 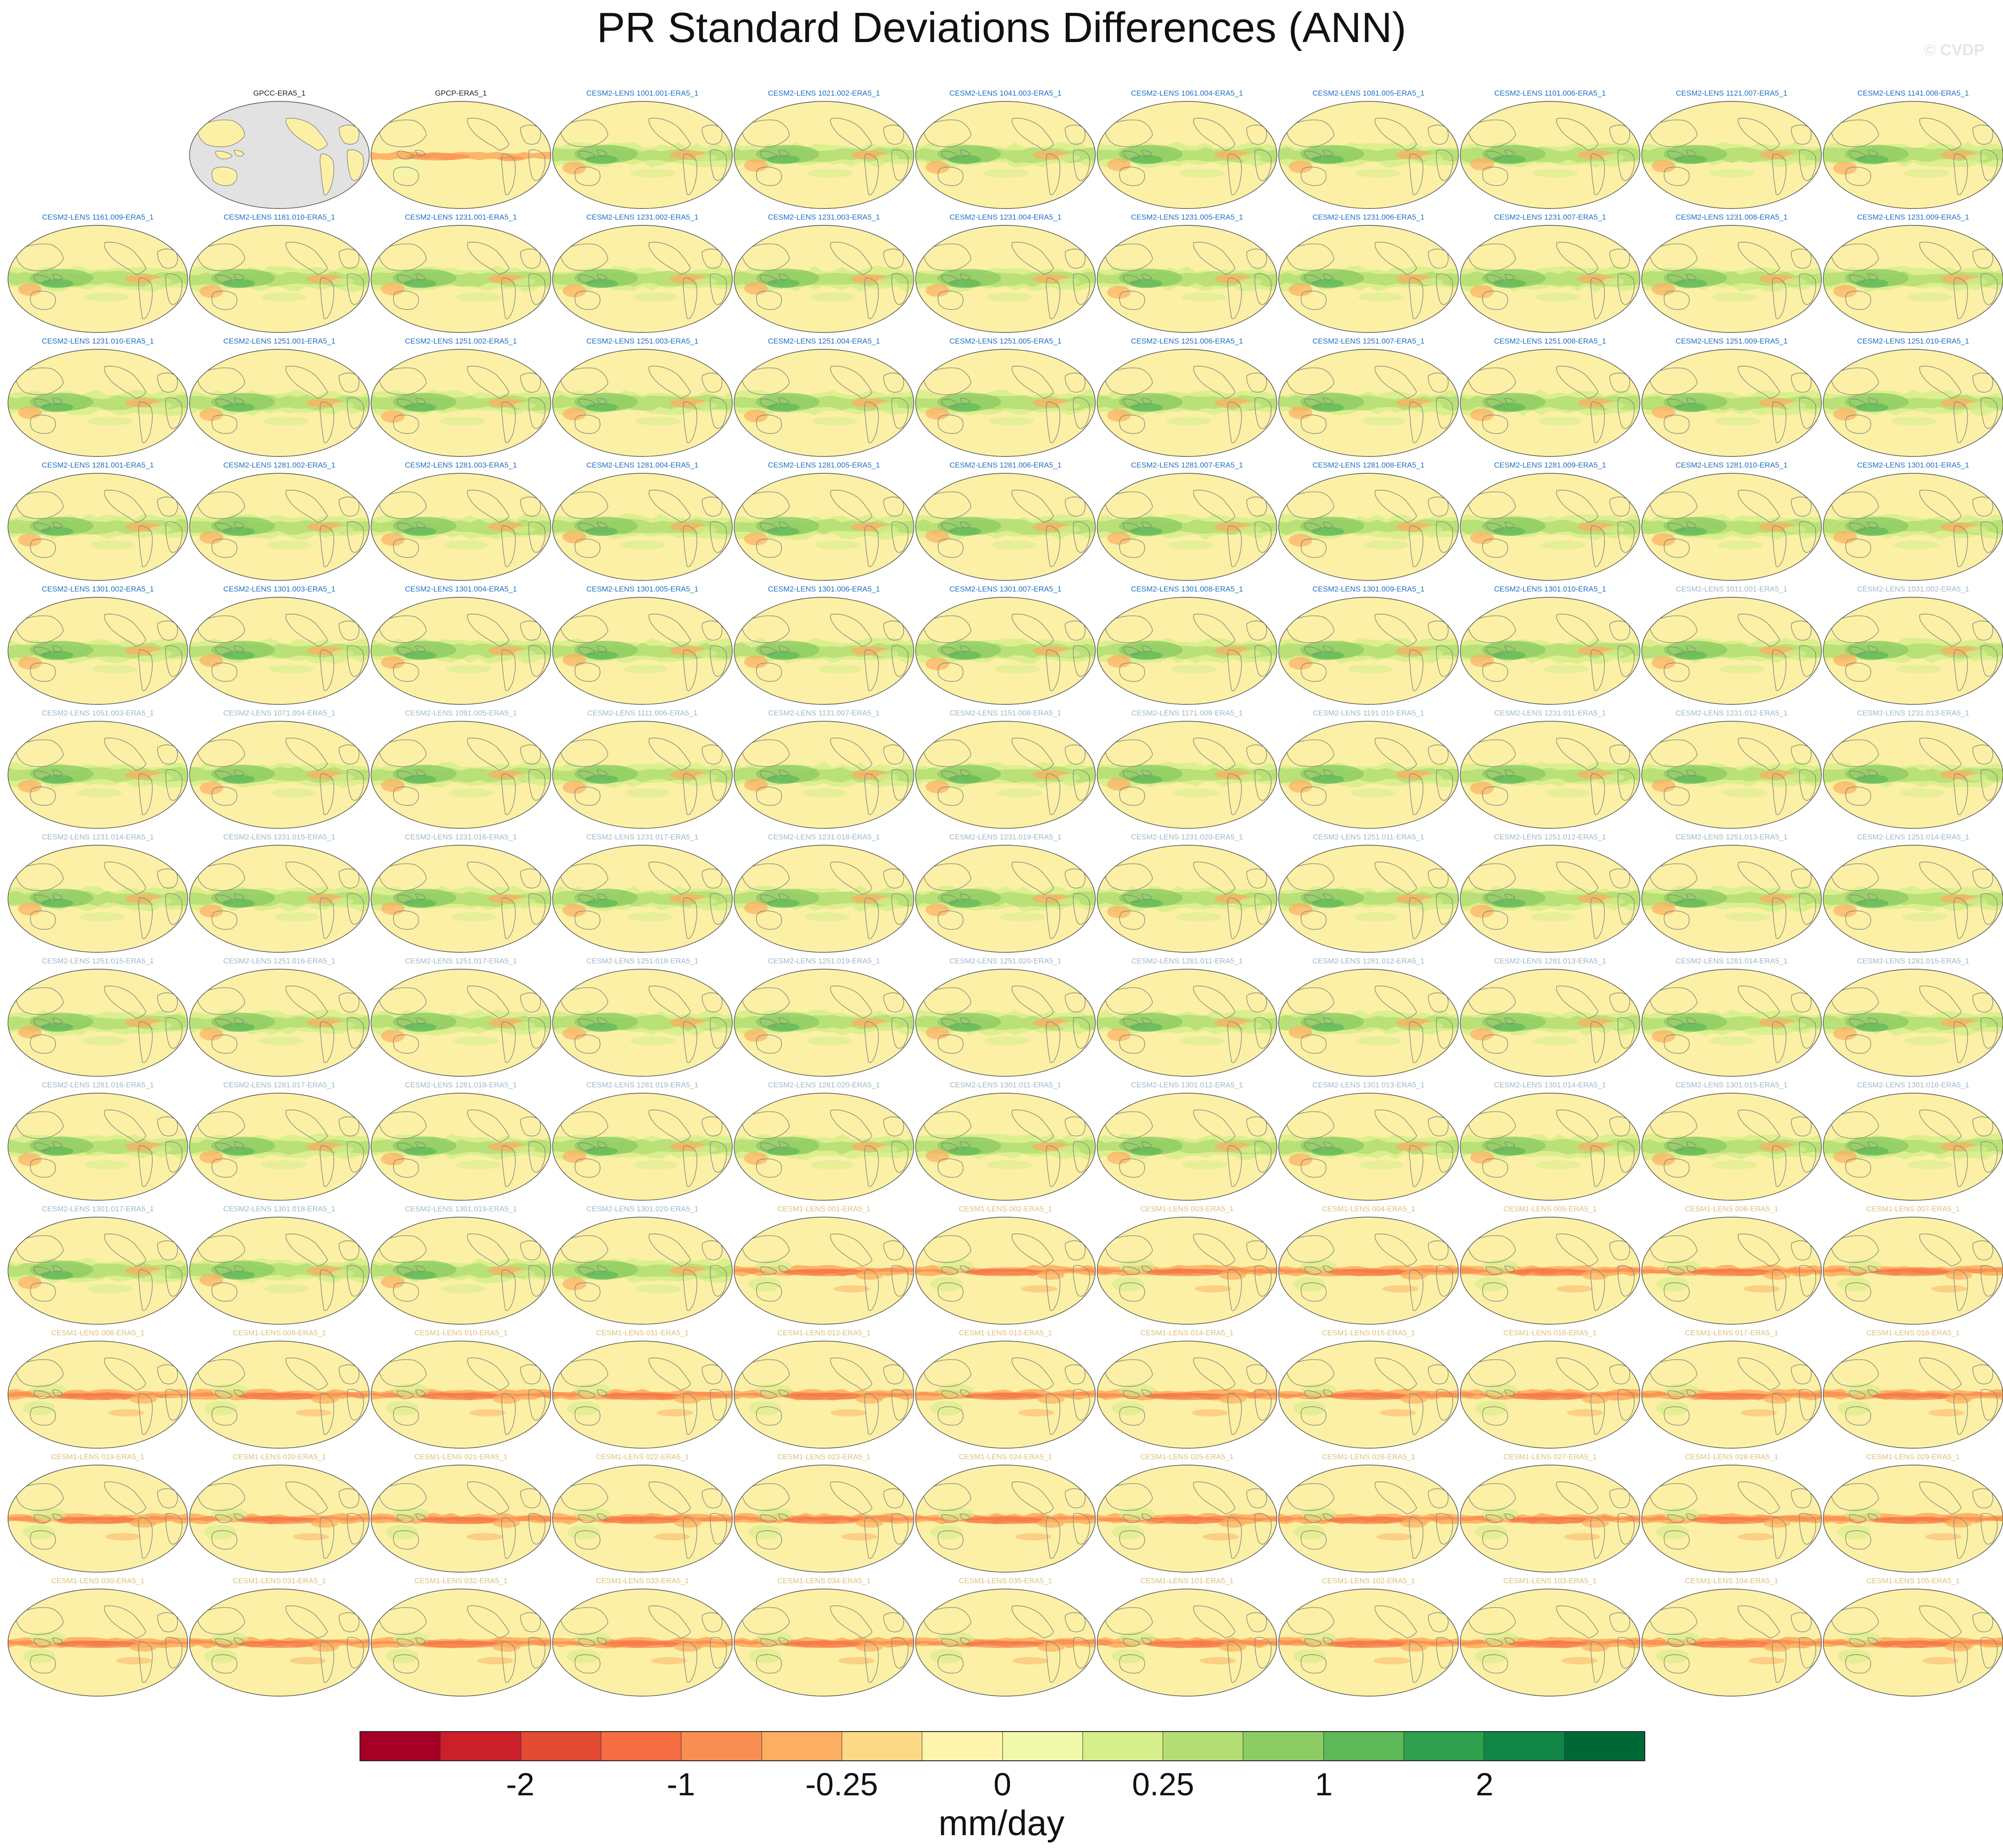 I want to click on map-panel: CESM2-LENS 1301.003-ERA5_1, so click(x=280, y=646).